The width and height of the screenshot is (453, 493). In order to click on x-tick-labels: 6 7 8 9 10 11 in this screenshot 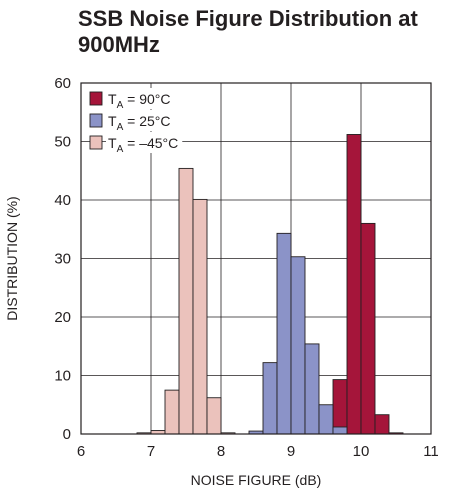, I will do `click(258, 451)`.